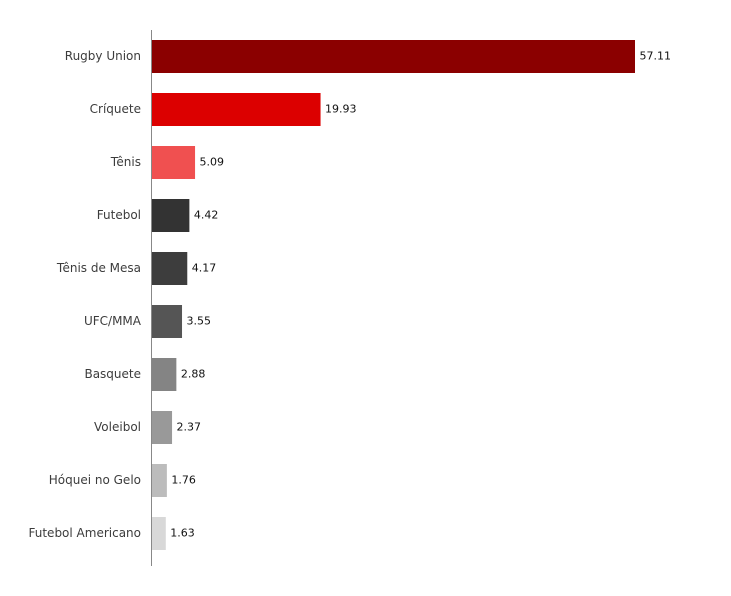  Describe the element at coordinates (159, 533) in the screenshot. I see `bar-futebol-americano` at that location.